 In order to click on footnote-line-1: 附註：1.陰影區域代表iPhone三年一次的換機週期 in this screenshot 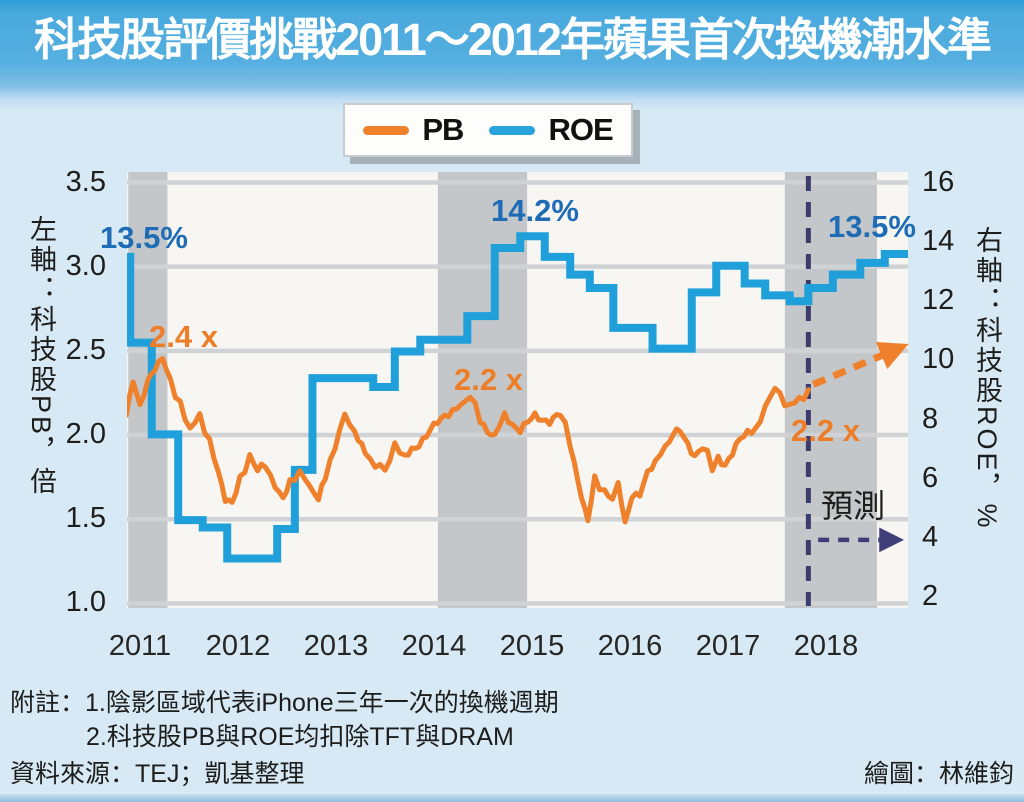, I will do `click(284, 703)`.